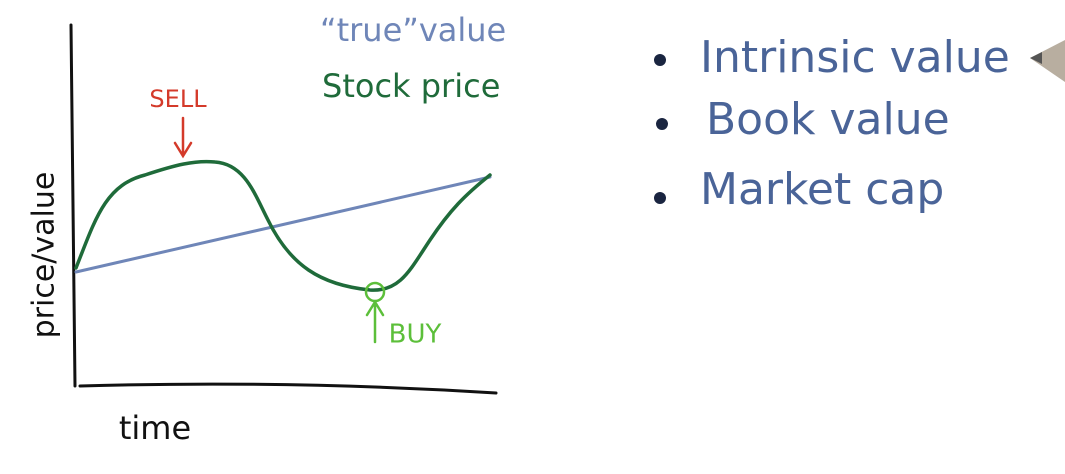 The width and height of the screenshot is (1065, 474). What do you see at coordinates (178, 99) in the screenshot?
I see `sell-label: SELL` at bounding box center [178, 99].